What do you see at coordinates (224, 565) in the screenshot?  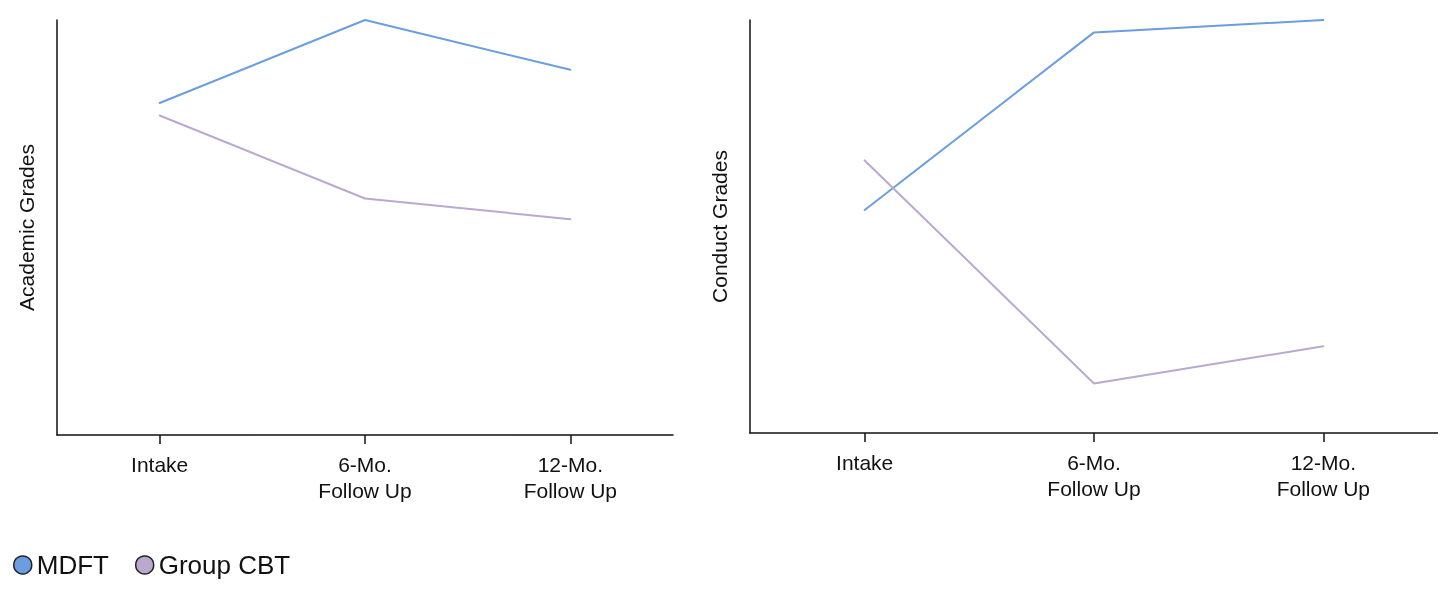 I see `legend-label: Group CBT` at bounding box center [224, 565].